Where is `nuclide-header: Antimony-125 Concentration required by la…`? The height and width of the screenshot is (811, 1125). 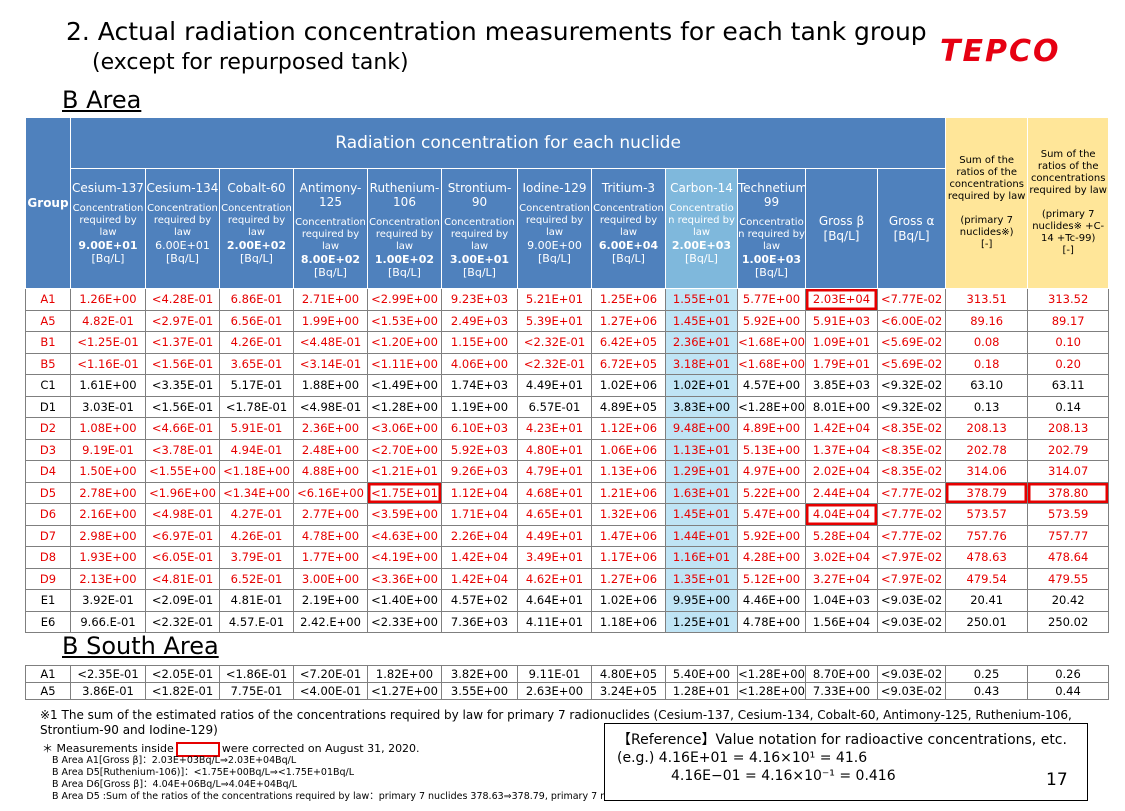 nuclide-header: Antimony-125 Concentration required by la… is located at coordinates (330, 228).